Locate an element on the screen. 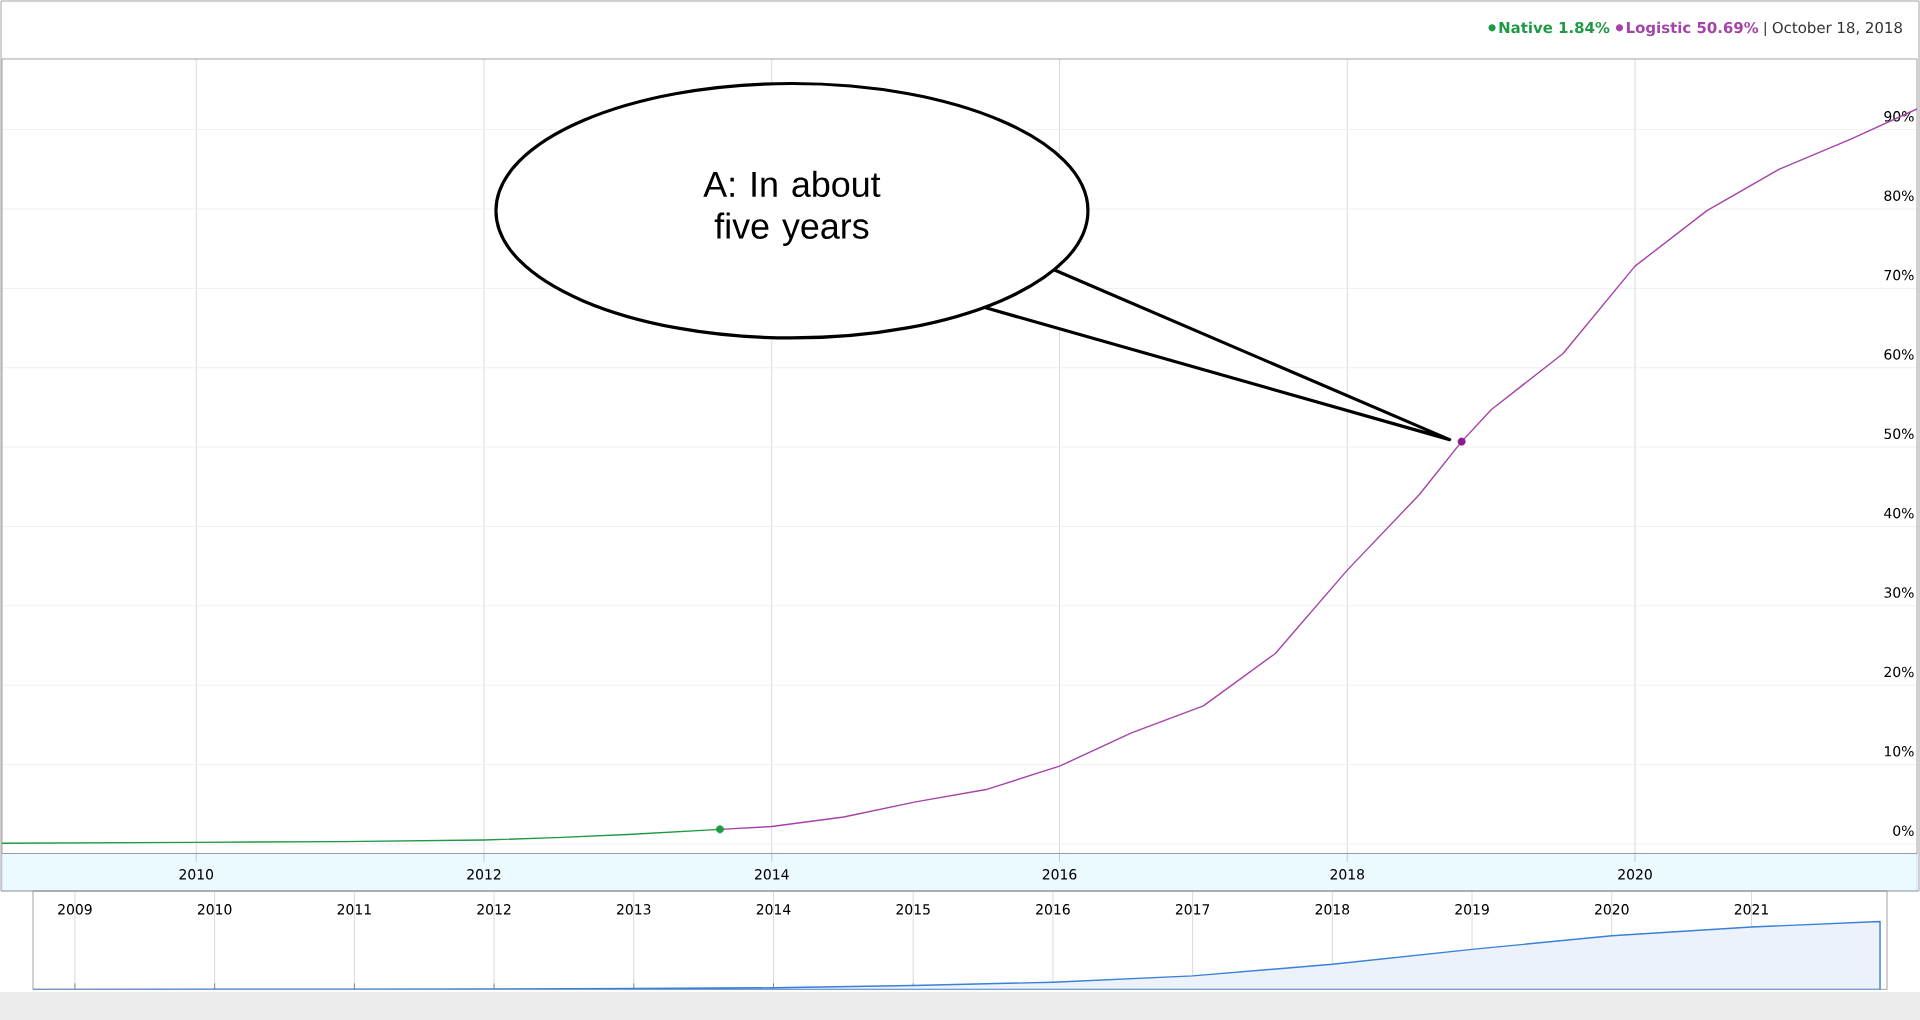 The height and width of the screenshot is (1020, 1920). x-tick-label: 2011 is located at coordinates (354, 909).